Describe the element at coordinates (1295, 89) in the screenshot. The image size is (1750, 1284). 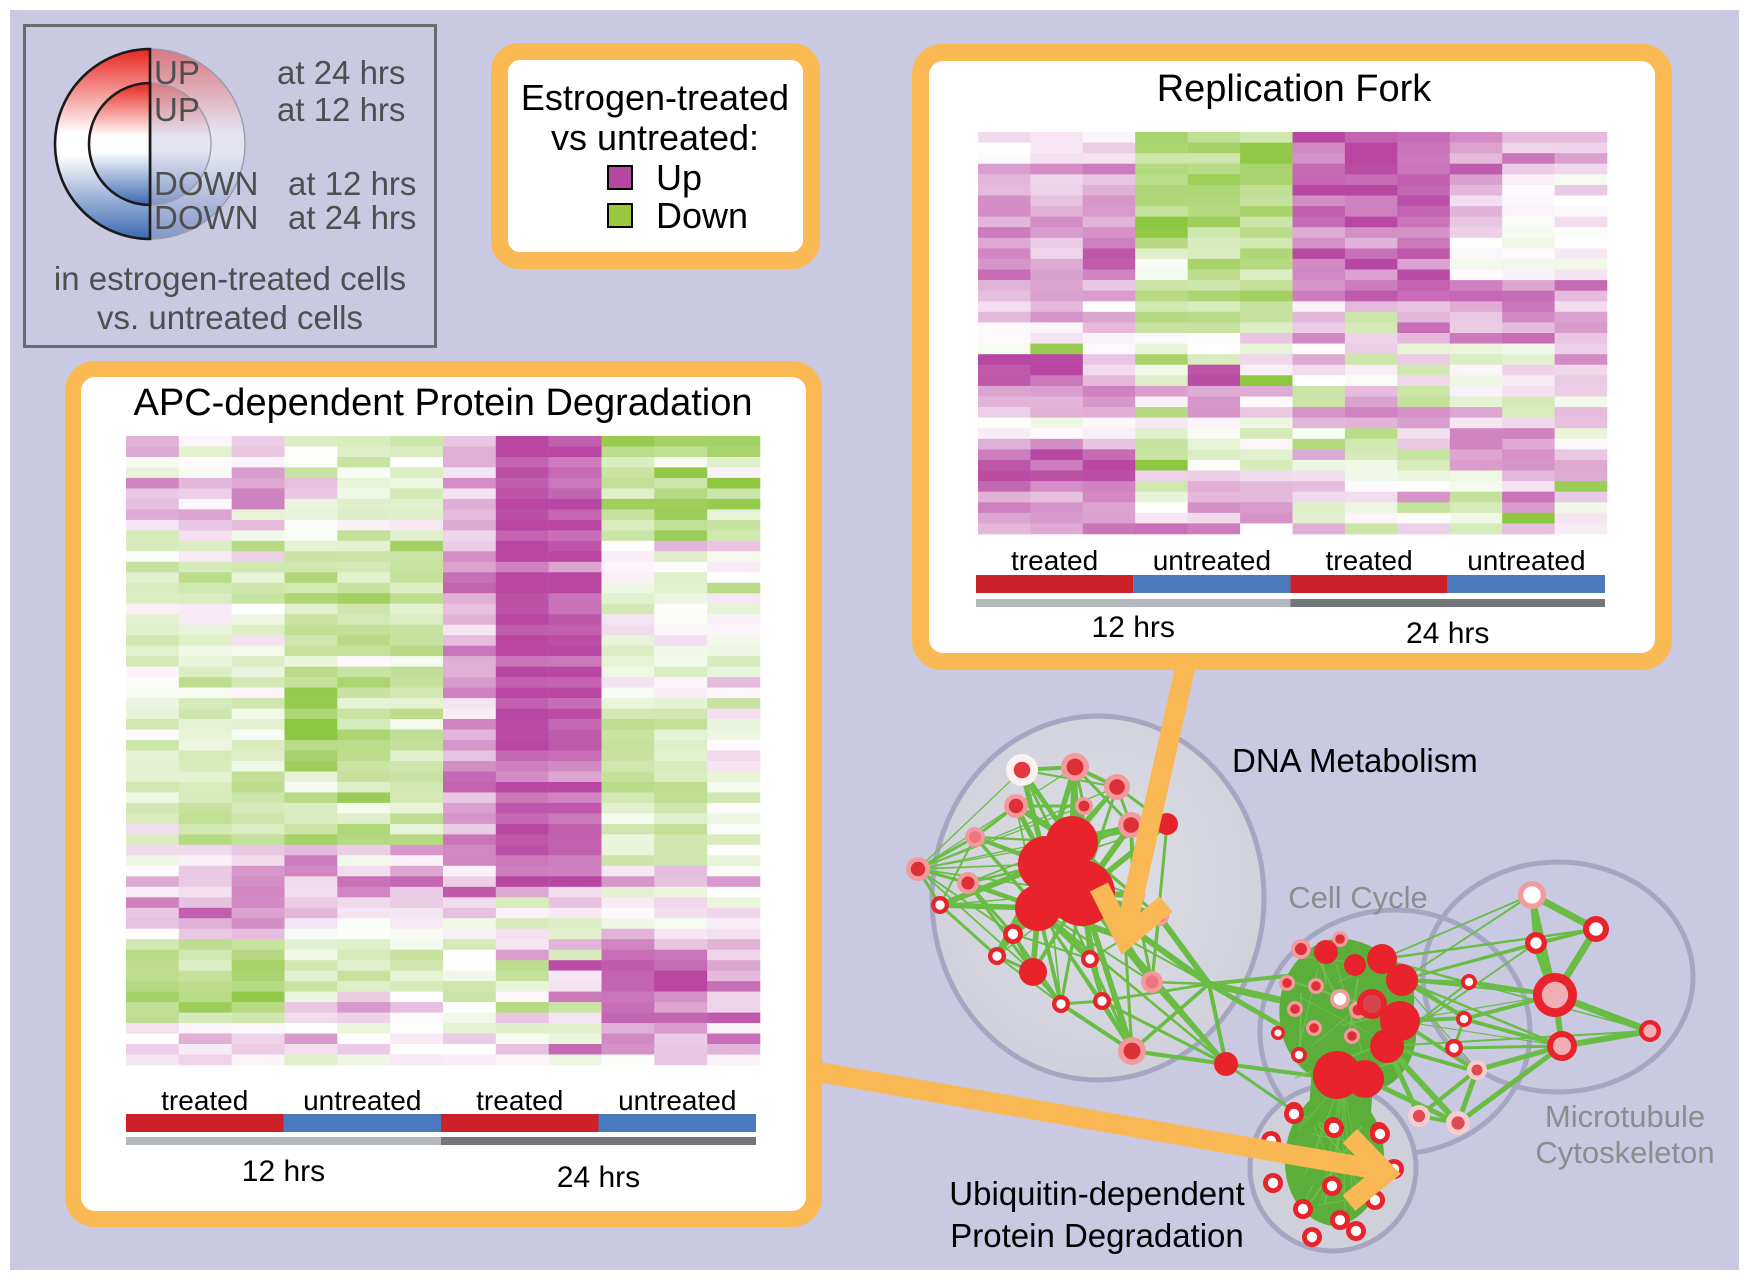
I see `svg-text: Replication Fork` at that location.